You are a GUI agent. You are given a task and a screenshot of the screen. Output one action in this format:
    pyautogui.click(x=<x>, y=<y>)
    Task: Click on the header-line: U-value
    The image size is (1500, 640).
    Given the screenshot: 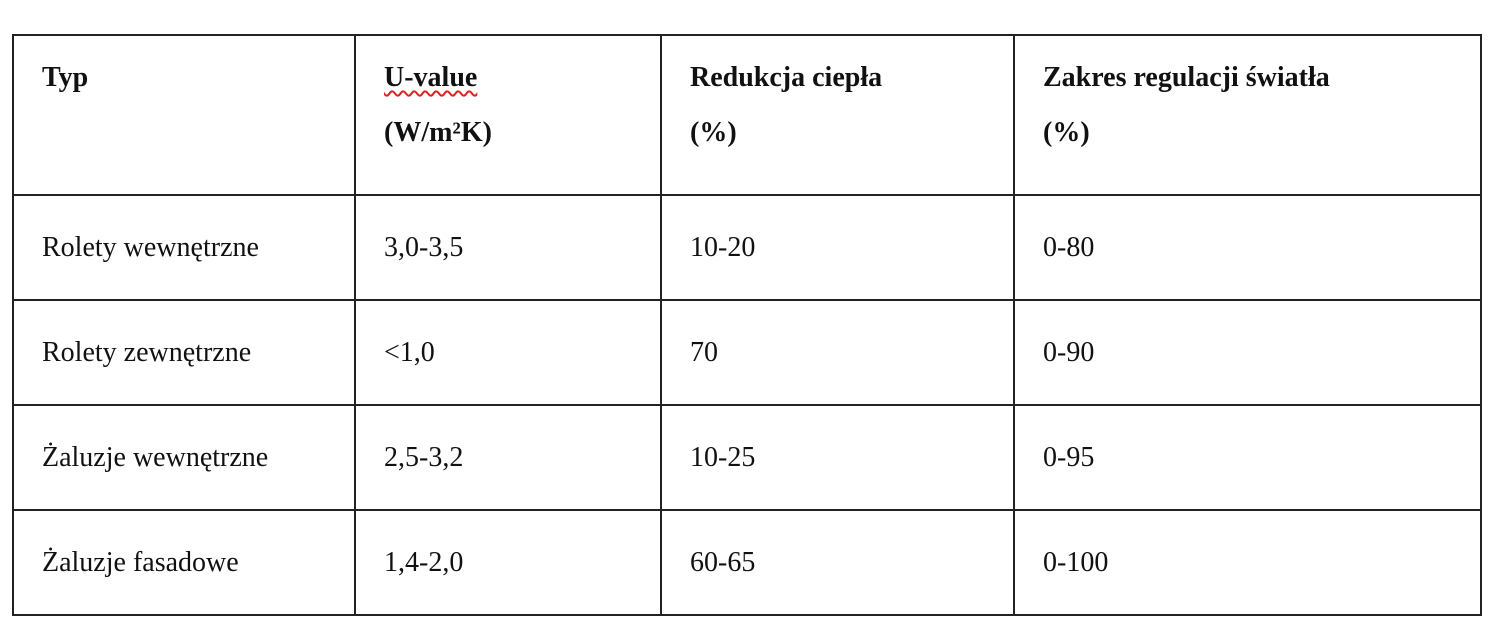 What is the action you would take?
    pyautogui.click(x=431, y=77)
    